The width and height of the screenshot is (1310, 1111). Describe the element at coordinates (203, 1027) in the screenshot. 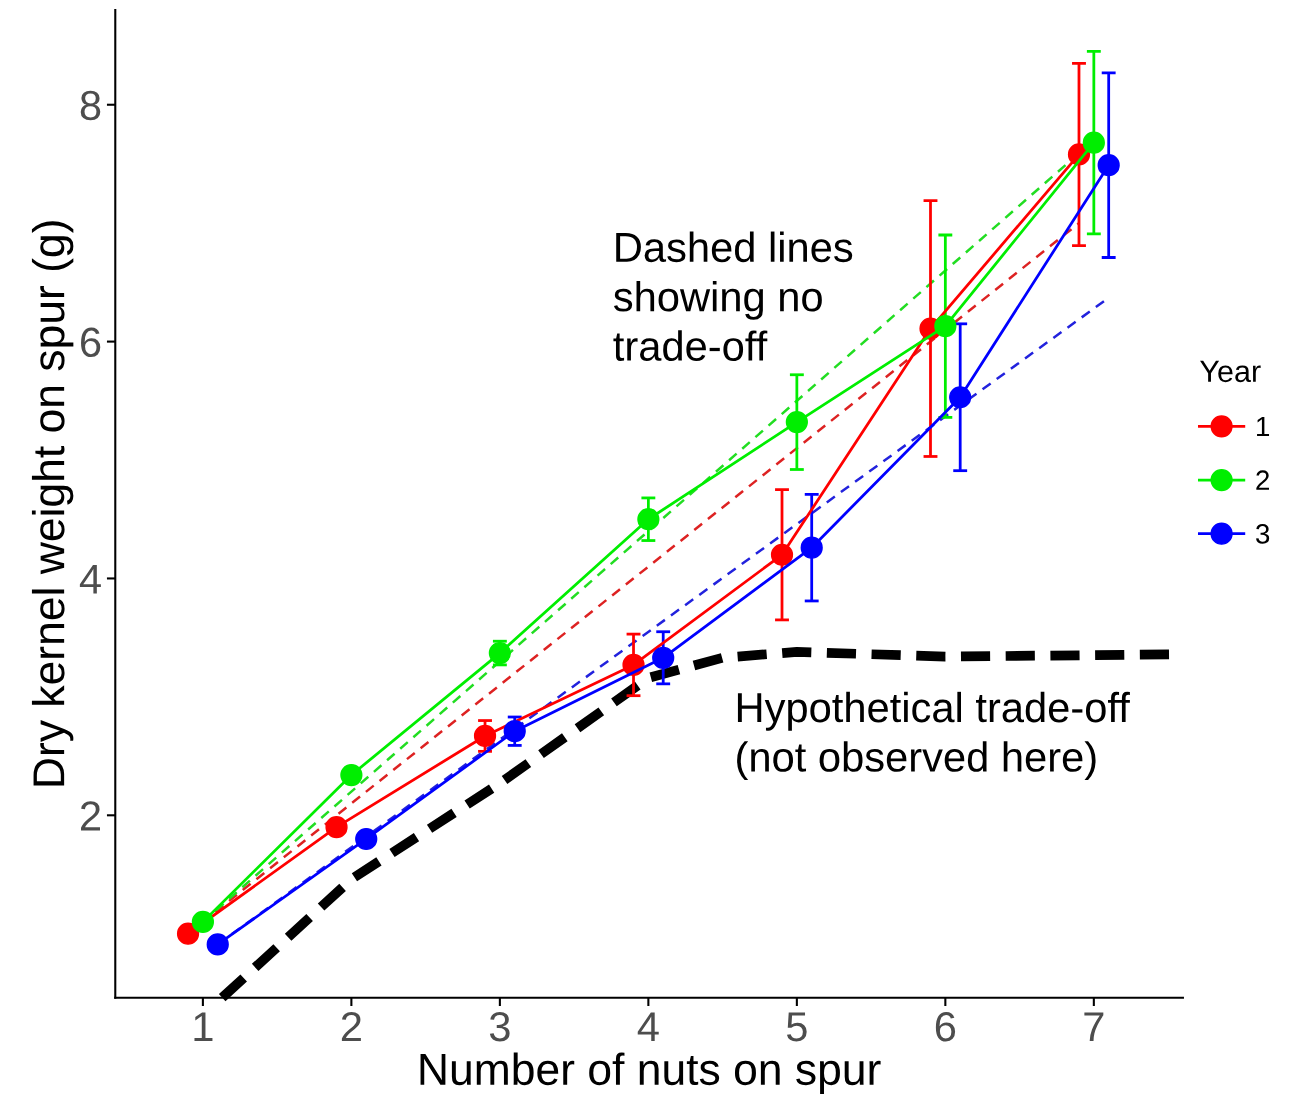

I see `x-tick-label: 1` at that location.